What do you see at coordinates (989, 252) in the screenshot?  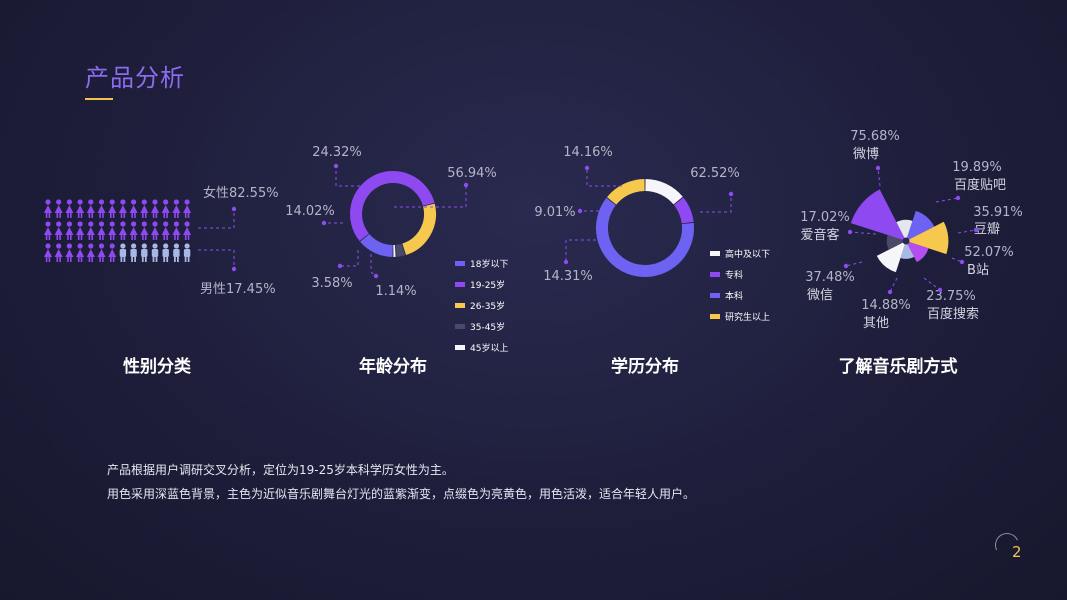 I see `rose-percent-label: 52.07%` at bounding box center [989, 252].